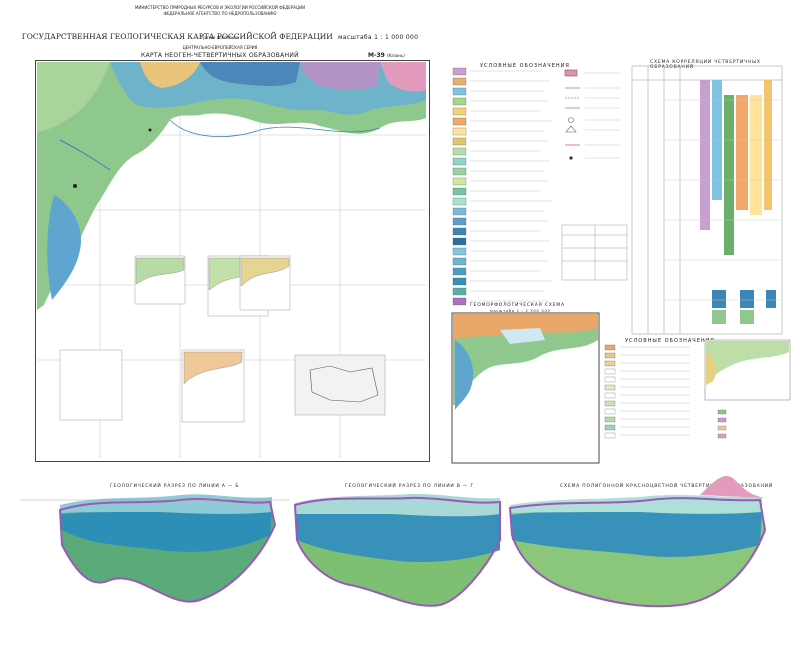 Image resolution: width=800 pixels, height=646 pixels. What do you see at coordinates (85, 155) in the screenshot?
I see `river-line` at bounding box center [85, 155].